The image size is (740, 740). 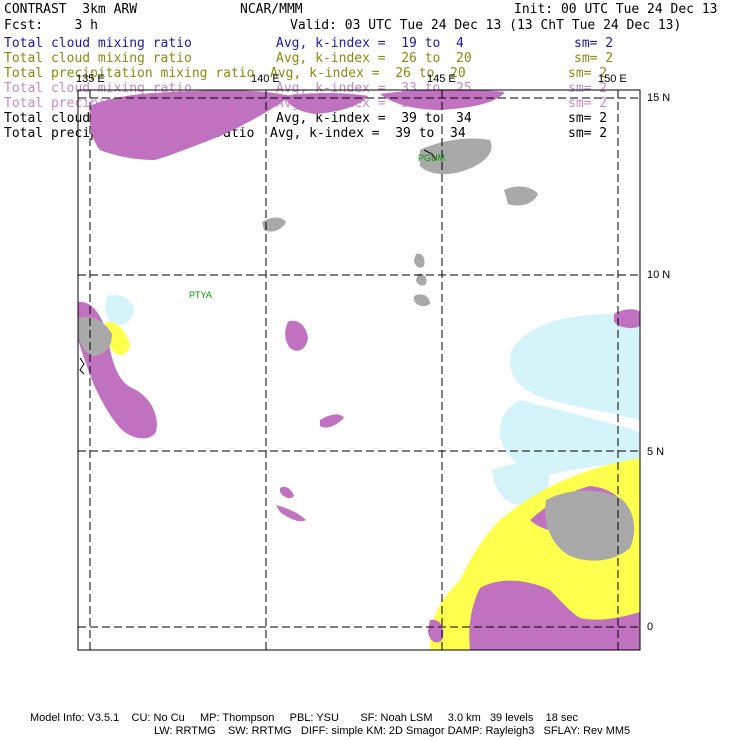 I want to click on station-label: PGUM, so click(x=431, y=158).